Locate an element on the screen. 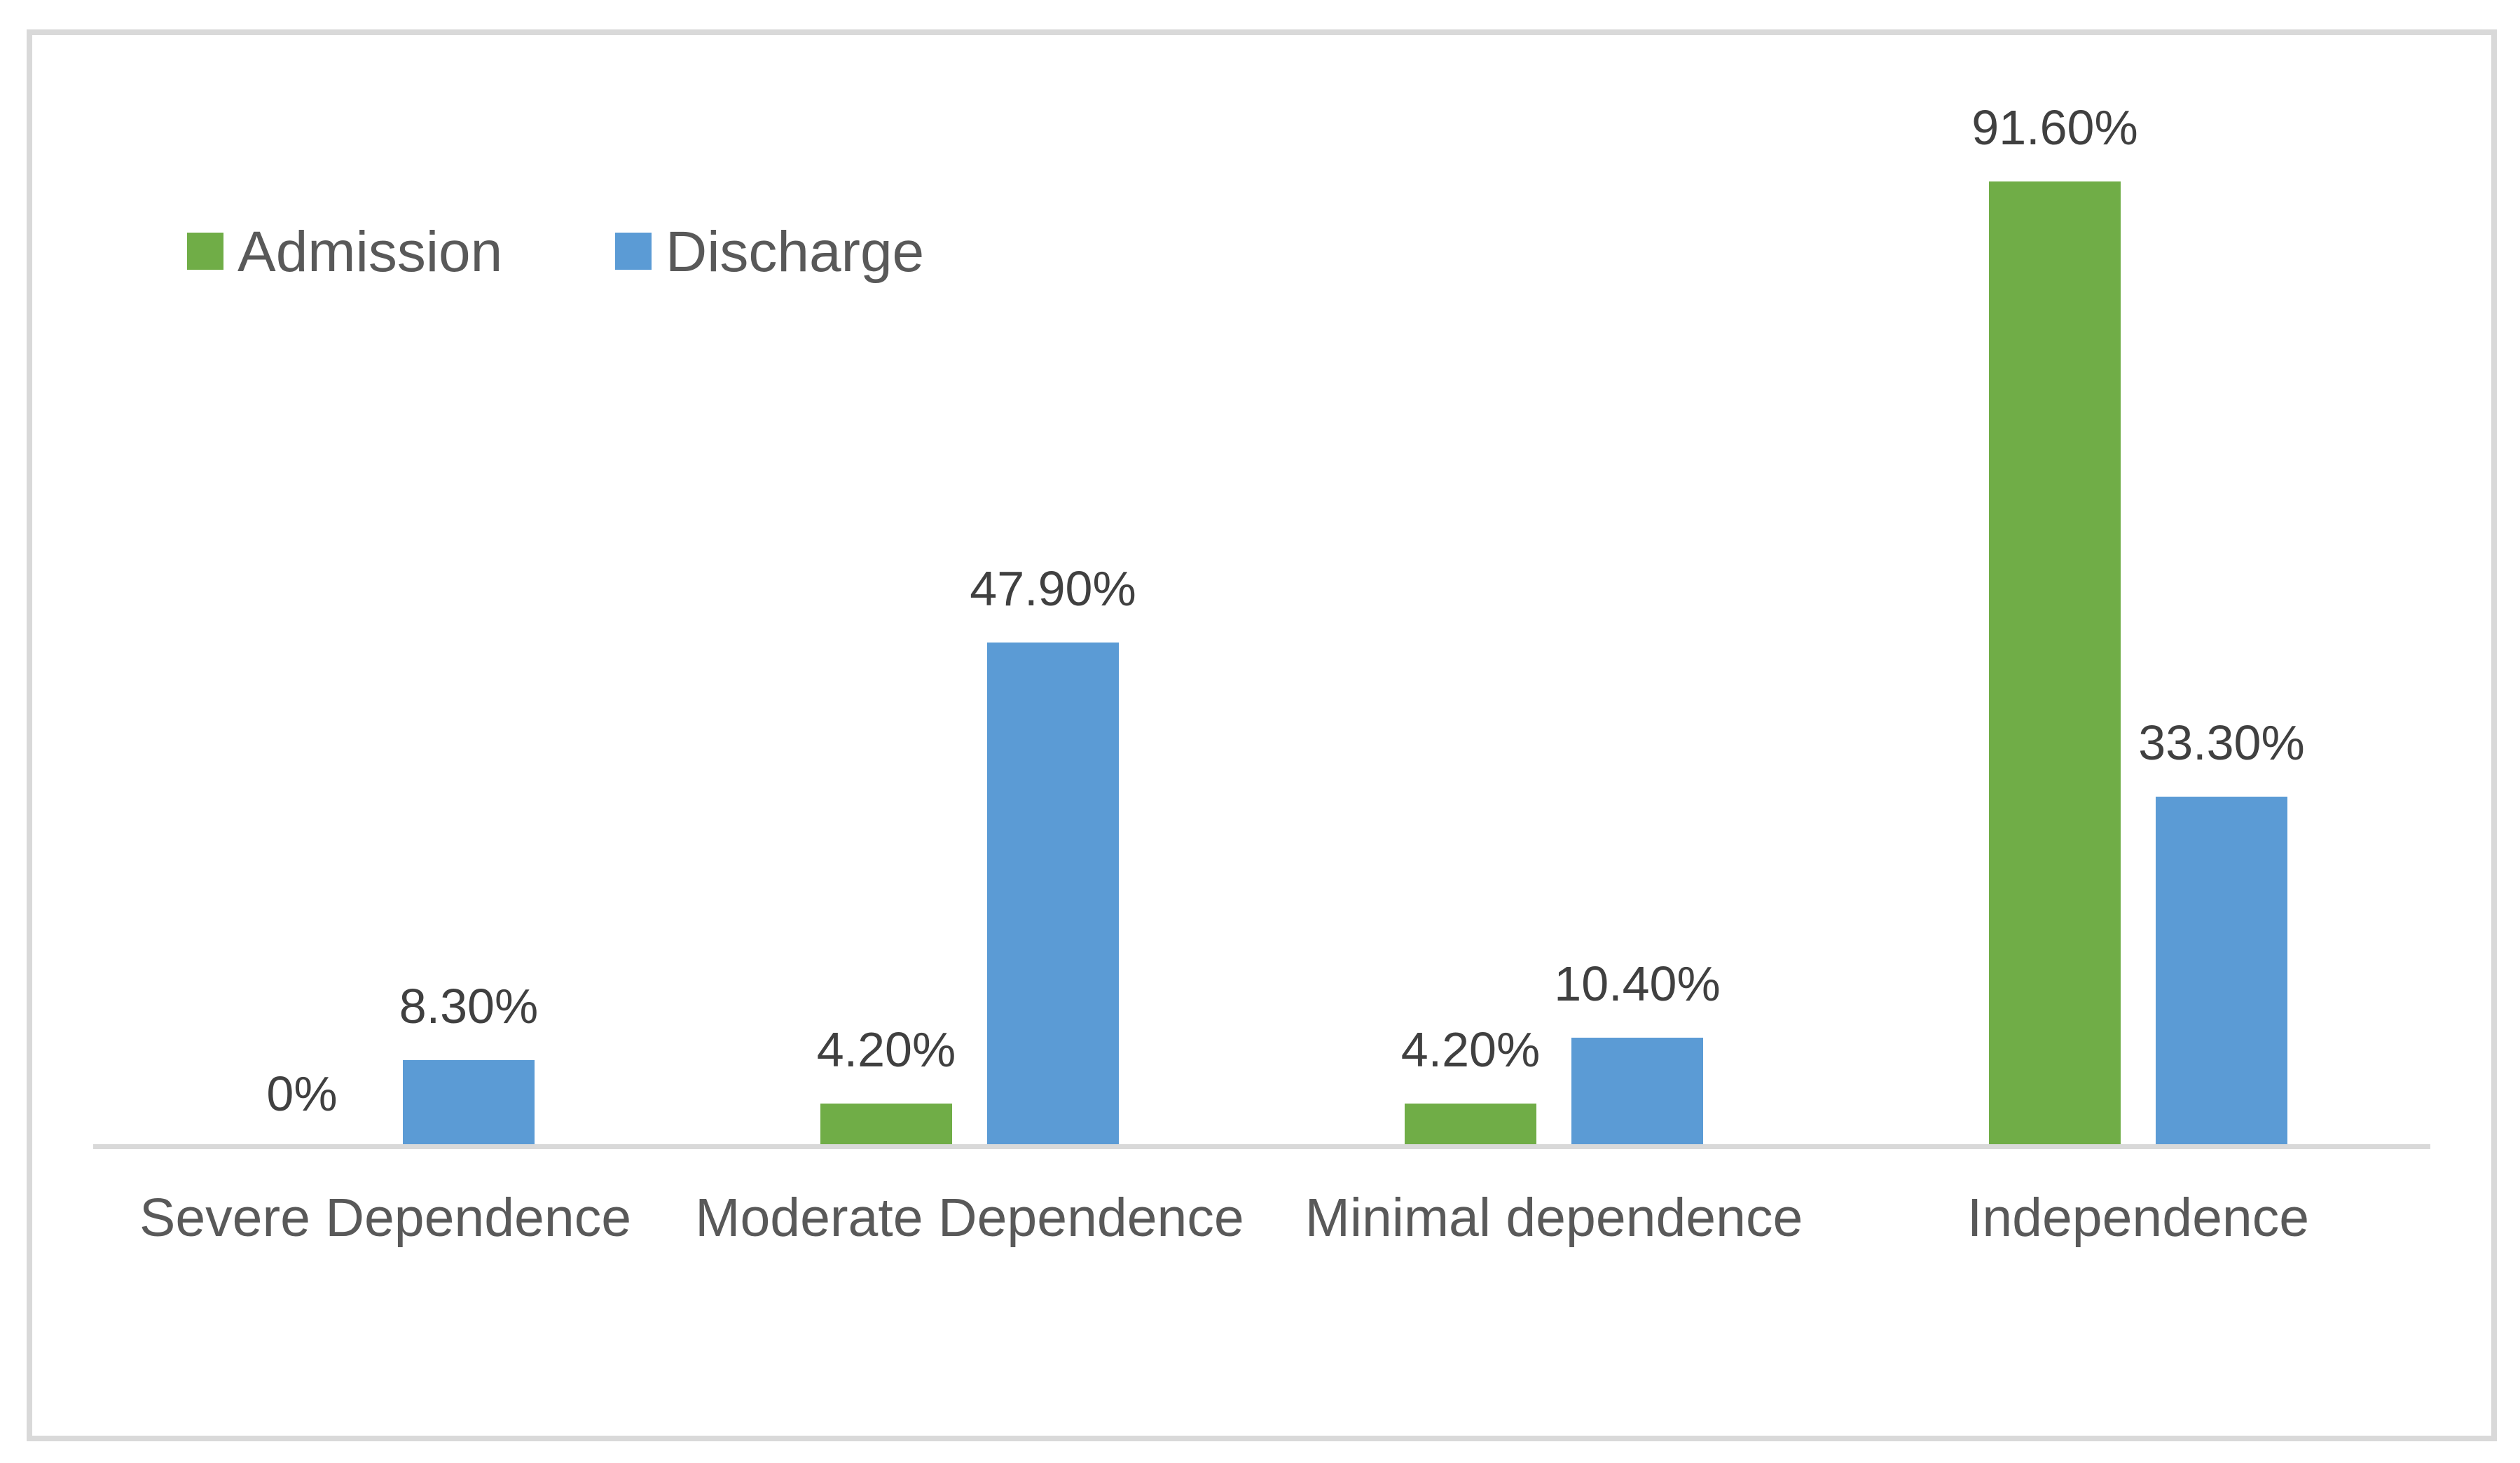 The image size is (2520, 1463). data-label-admission-moderate-dependence: 4.20% is located at coordinates (886, 1049).